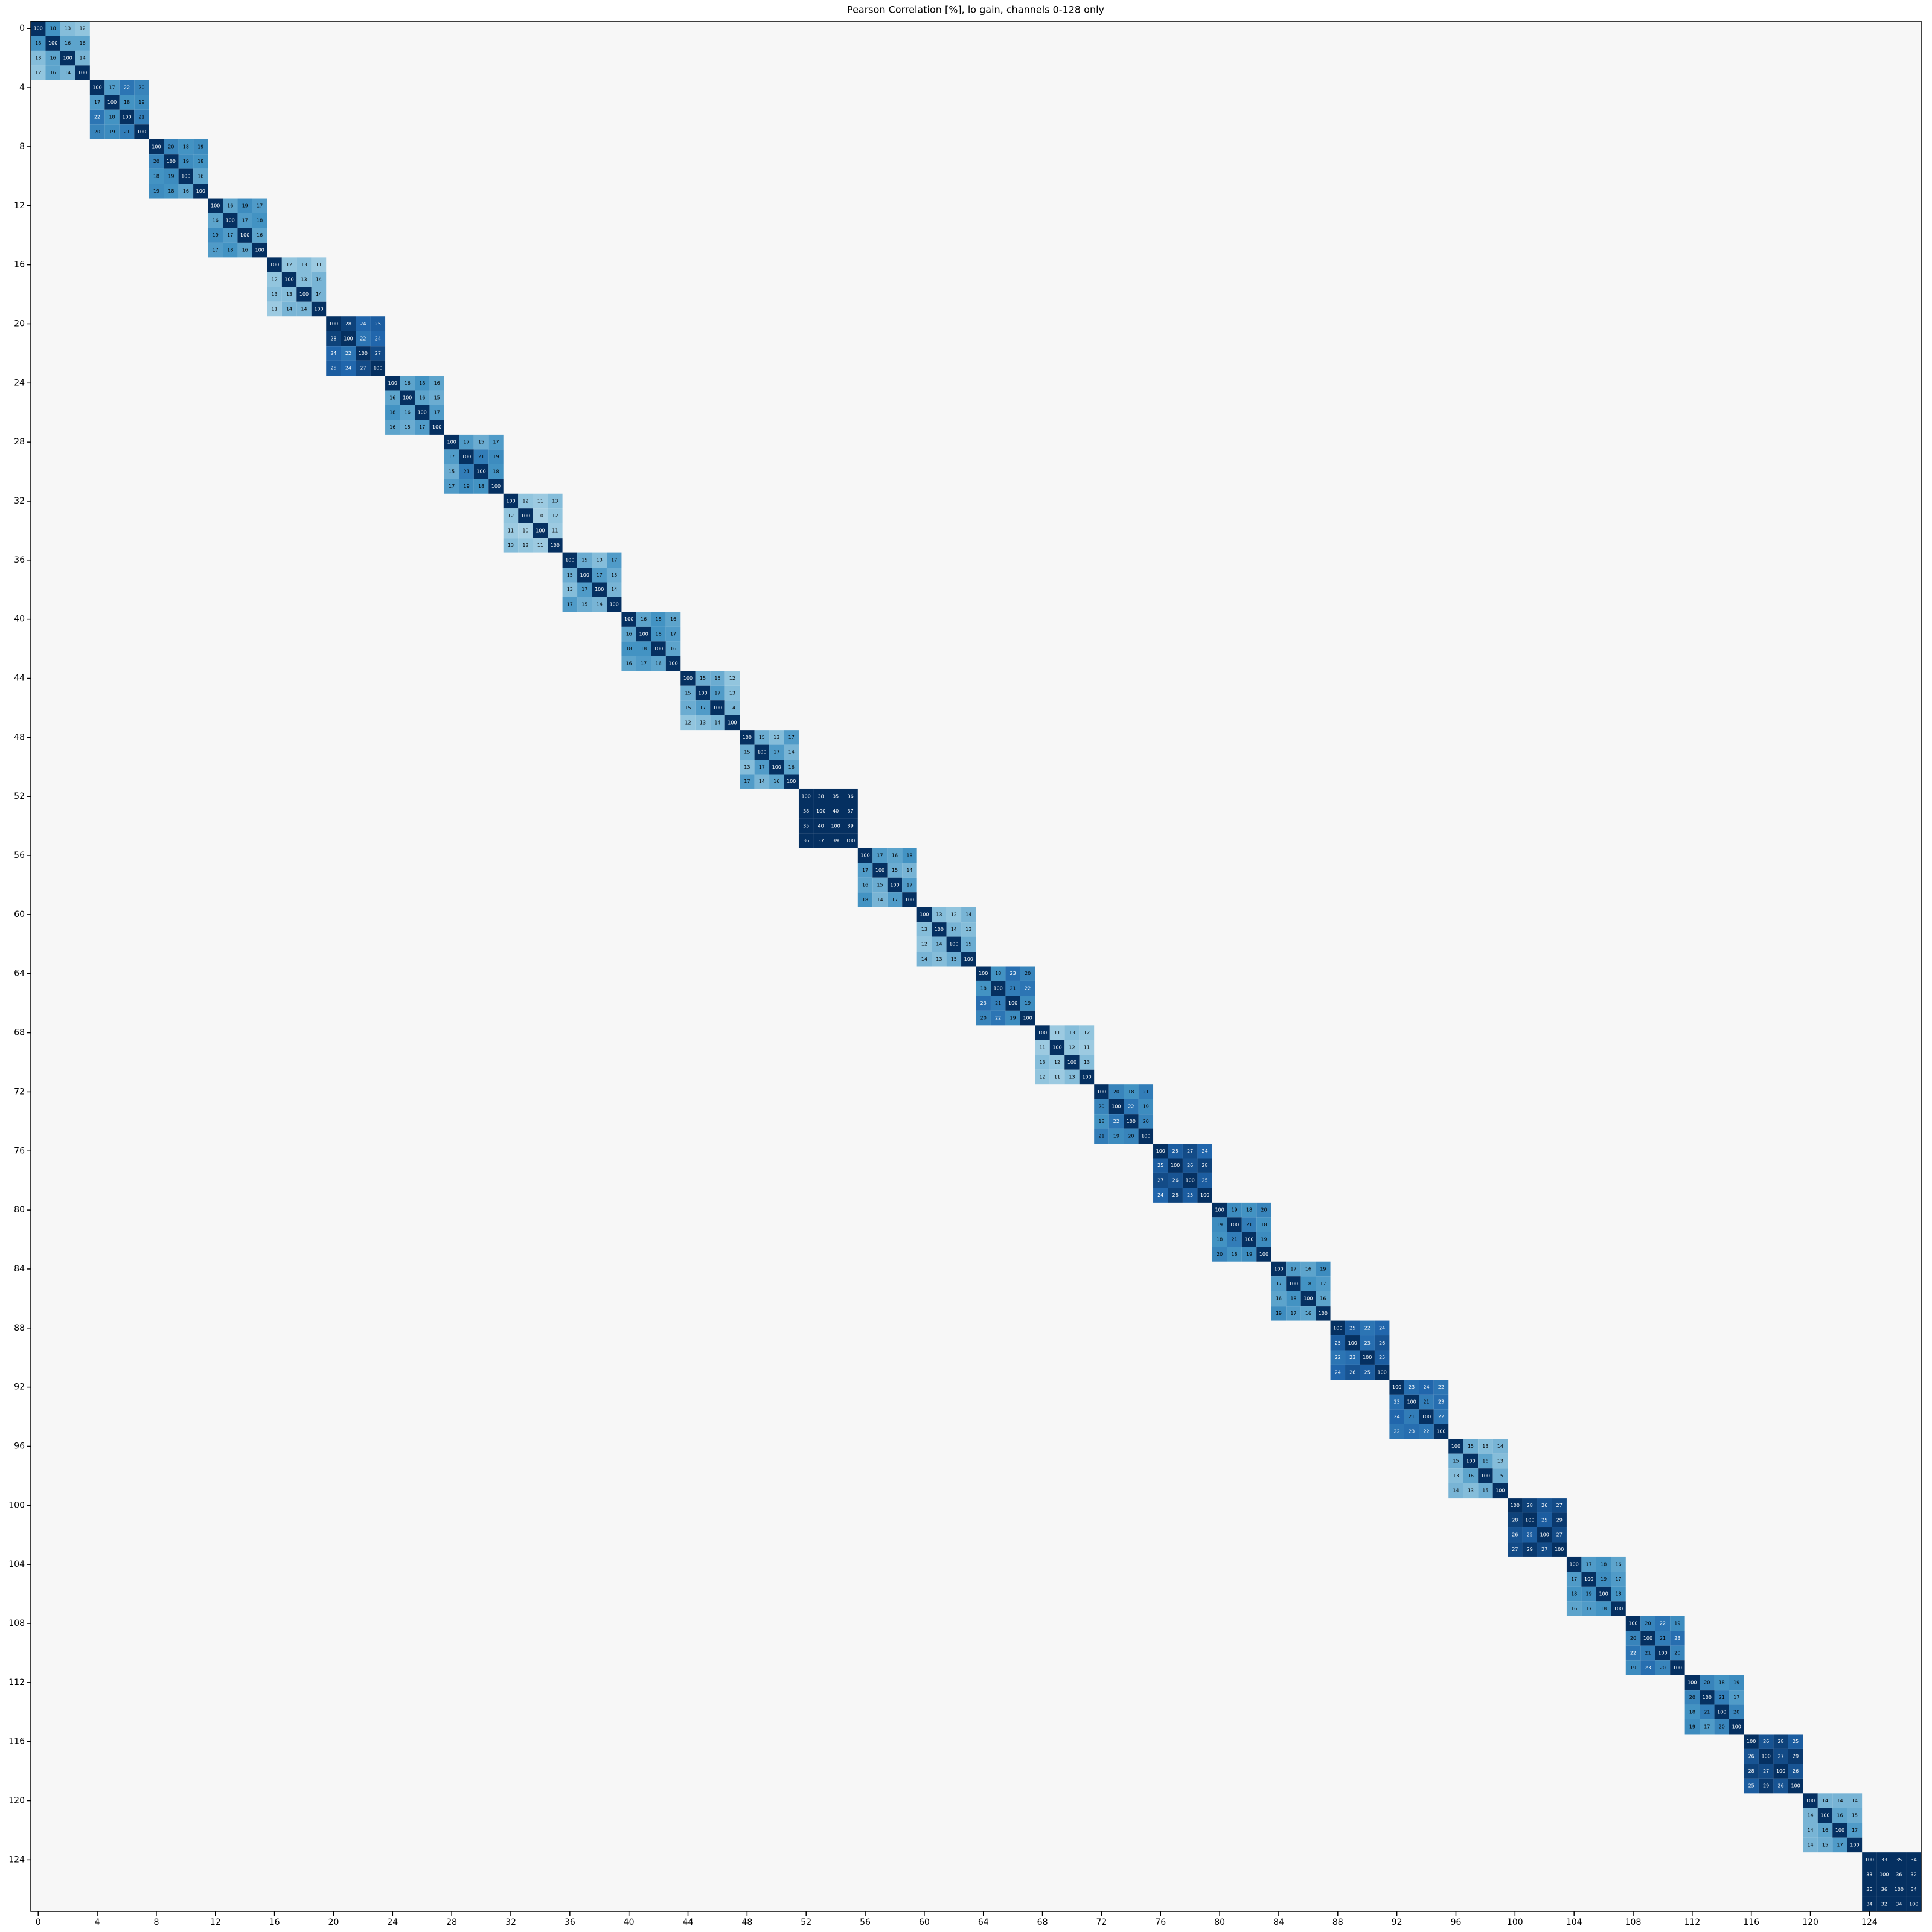 The width and height of the screenshot is (1932, 1932). I want to click on y-tick-label: 104, so click(16, 1564).